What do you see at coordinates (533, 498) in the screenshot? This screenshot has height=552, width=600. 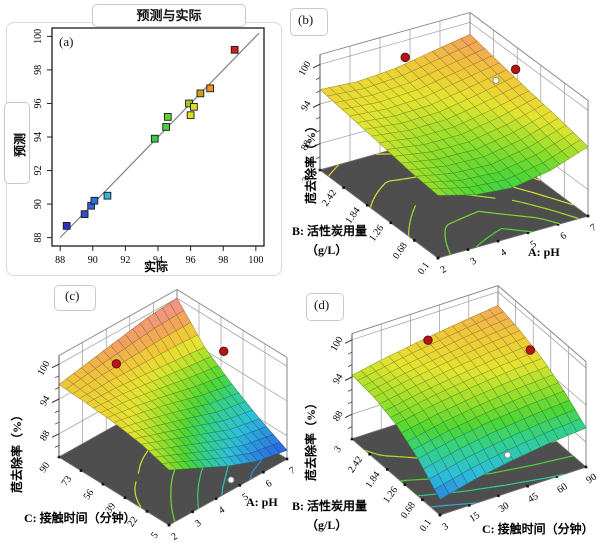 I see `svg-text: 45` at bounding box center [533, 498].